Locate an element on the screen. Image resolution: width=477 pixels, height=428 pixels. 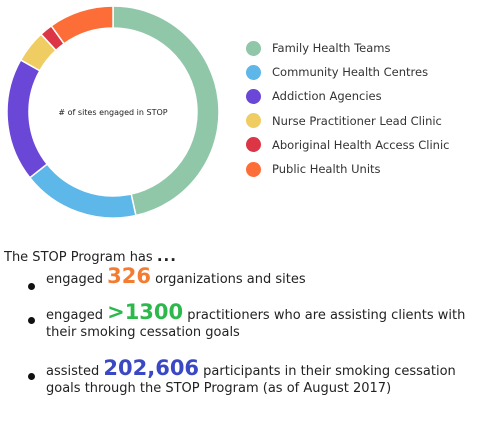
legend-item-aboriginal-health-access-clinic: Aboriginal Health Access Clinic is located at coordinates (347, 145).